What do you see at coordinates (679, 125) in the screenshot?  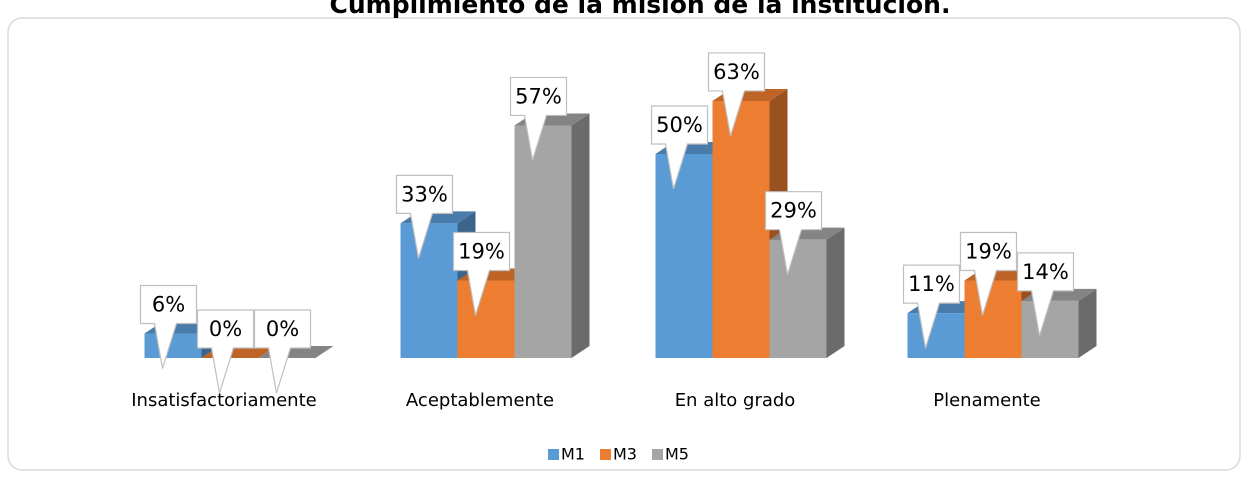 I see `data-label: 50%` at bounding box center [679, 125].